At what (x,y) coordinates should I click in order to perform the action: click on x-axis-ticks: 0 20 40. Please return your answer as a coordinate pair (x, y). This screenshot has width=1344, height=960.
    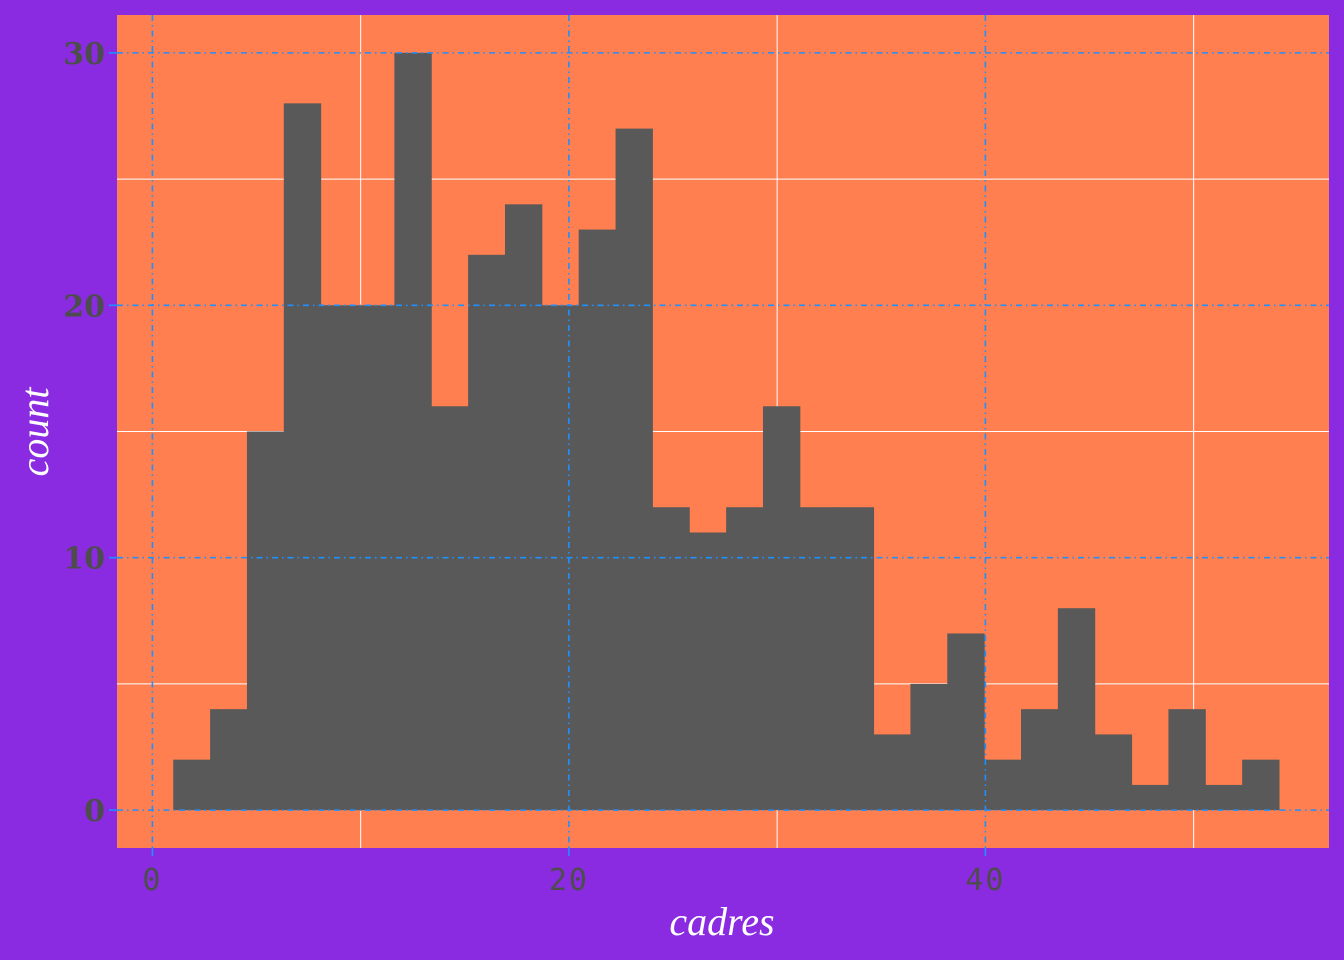
    Looking at the image, I should click on (573, 873).